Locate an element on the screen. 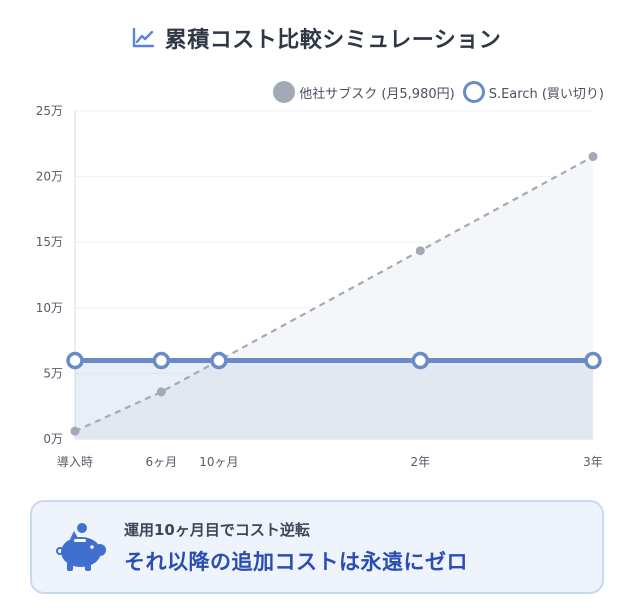 The width and height of the screenshot is (632, 614). legend-label-subscription: 他社サブスク (月5,980円) is located at coordinates (377, 94).